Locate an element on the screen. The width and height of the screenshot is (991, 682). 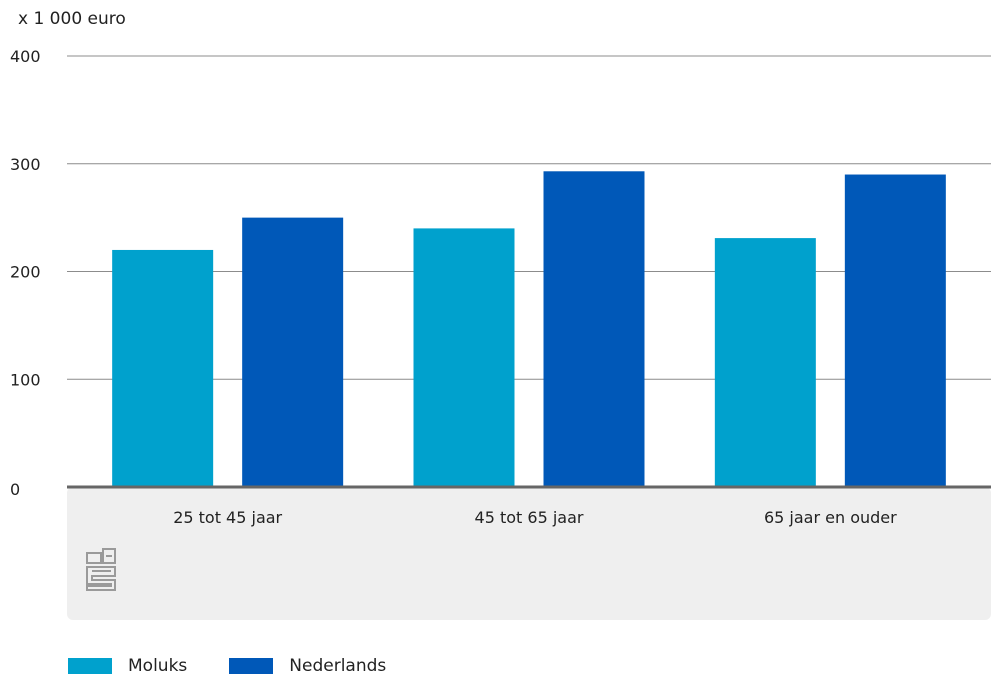
y-axis-ticks: 0 100 200 300 400 is located at coordinates (25, 273).